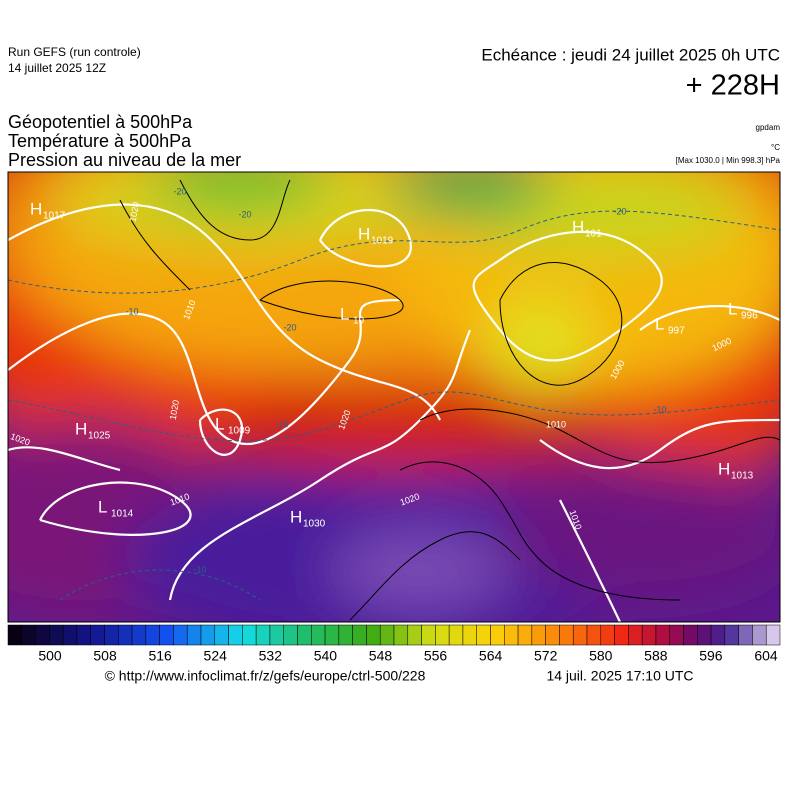 The height and width of the screenshot is (794, 788). What do you see at coordinates (314, 524) in the screenshot?
I see `center-value: 1030` at bounding box center [314, 524].